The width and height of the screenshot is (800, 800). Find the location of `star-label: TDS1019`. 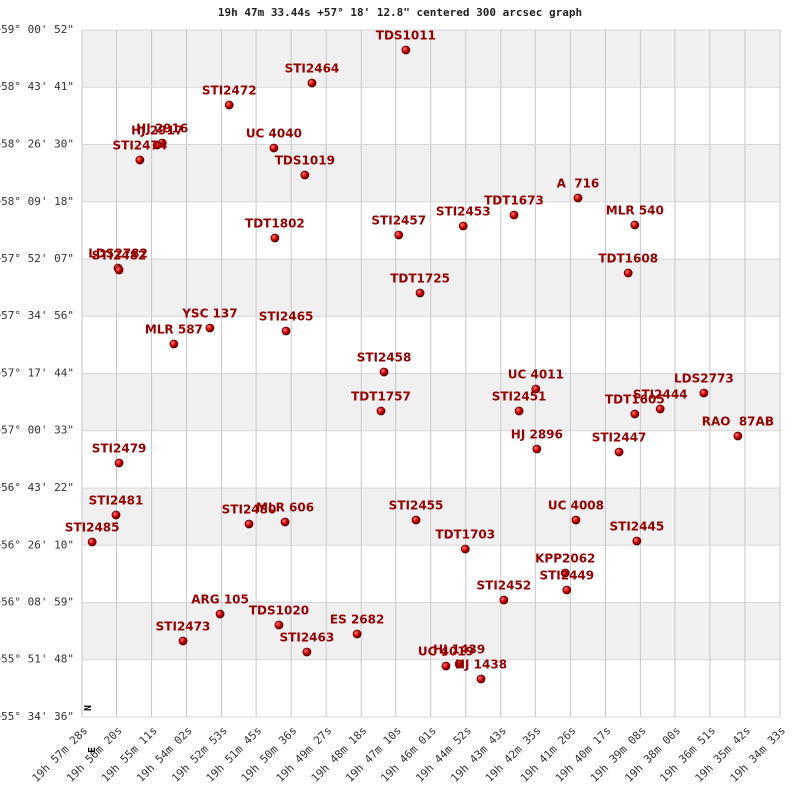

star-label: TDS1019 is located at coordinates (305, 160).